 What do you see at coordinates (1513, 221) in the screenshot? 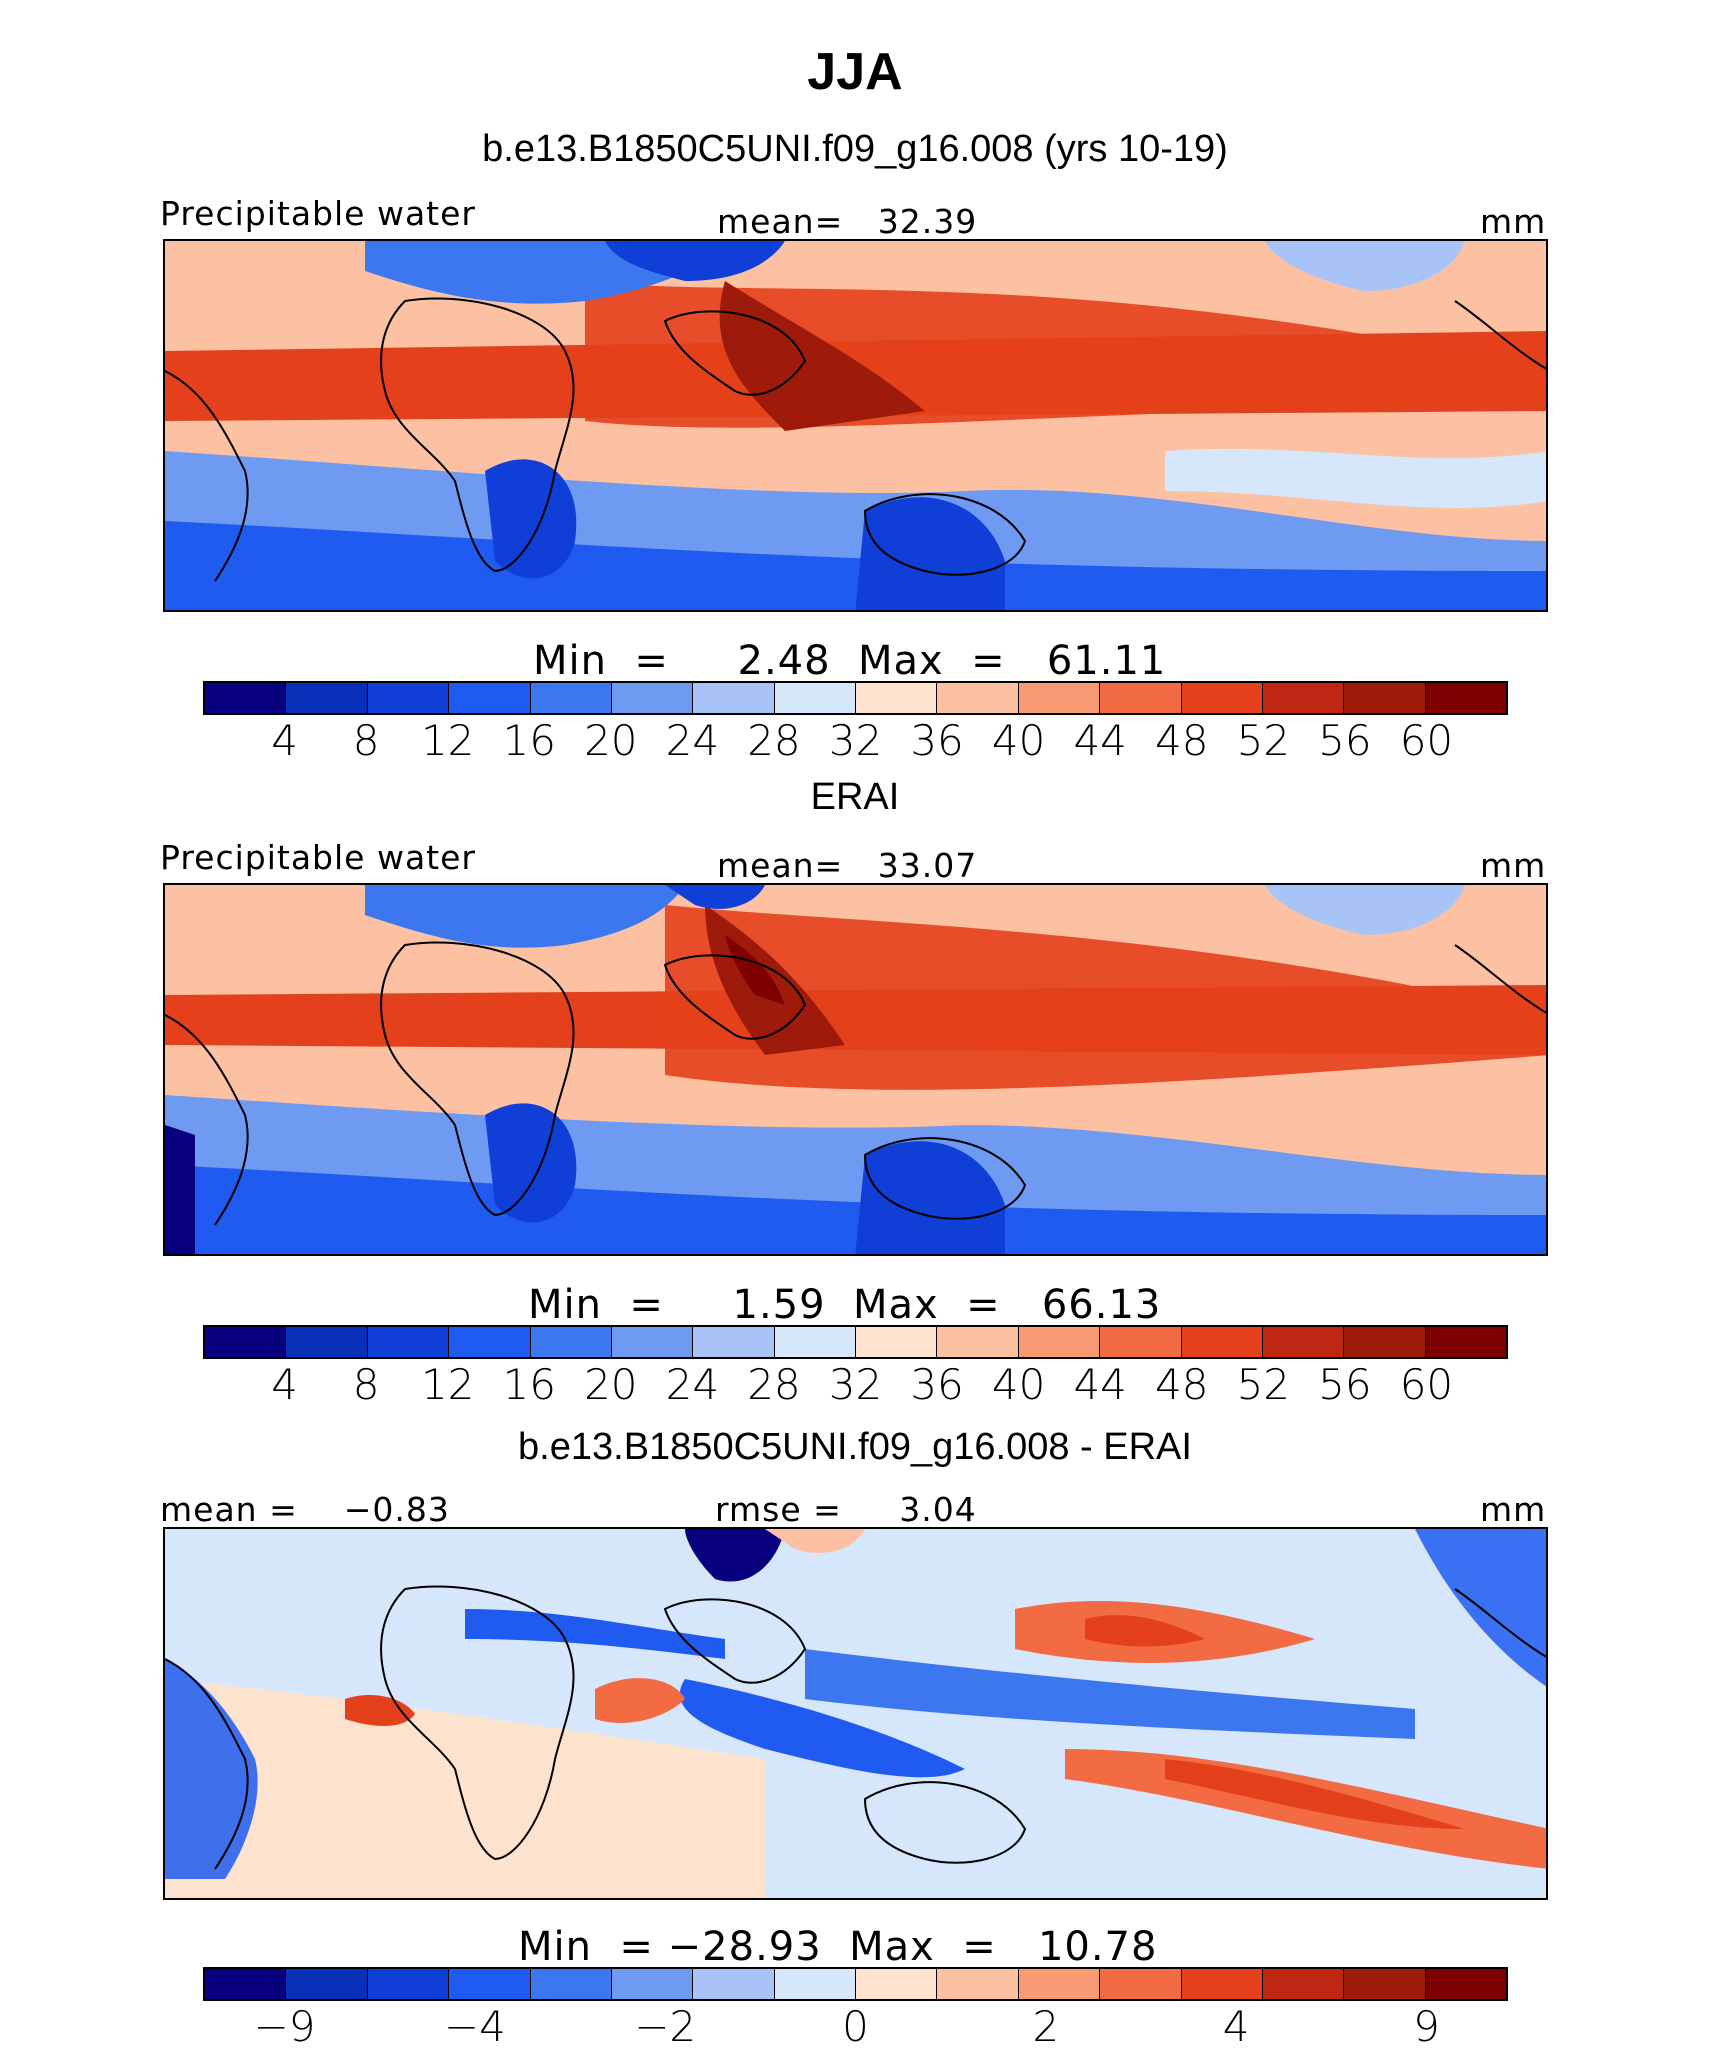
I see `panel1-units: mm` at bounding box center [1513, 221].